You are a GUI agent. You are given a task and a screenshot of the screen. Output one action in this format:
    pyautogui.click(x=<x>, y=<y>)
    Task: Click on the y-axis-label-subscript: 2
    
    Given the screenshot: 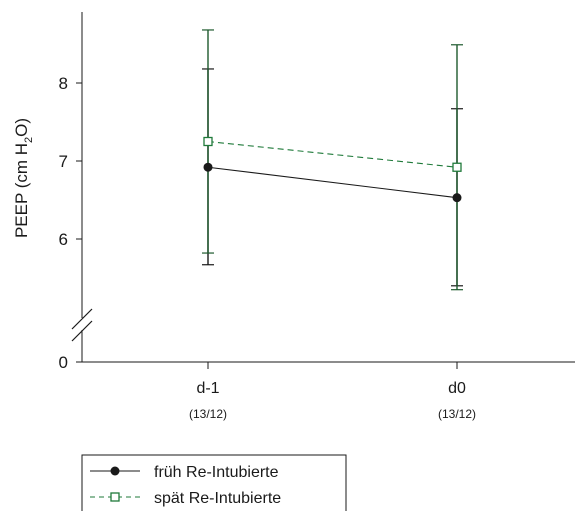 What is the action you would take?
    pyautogui.click(x=29, y=140)
    